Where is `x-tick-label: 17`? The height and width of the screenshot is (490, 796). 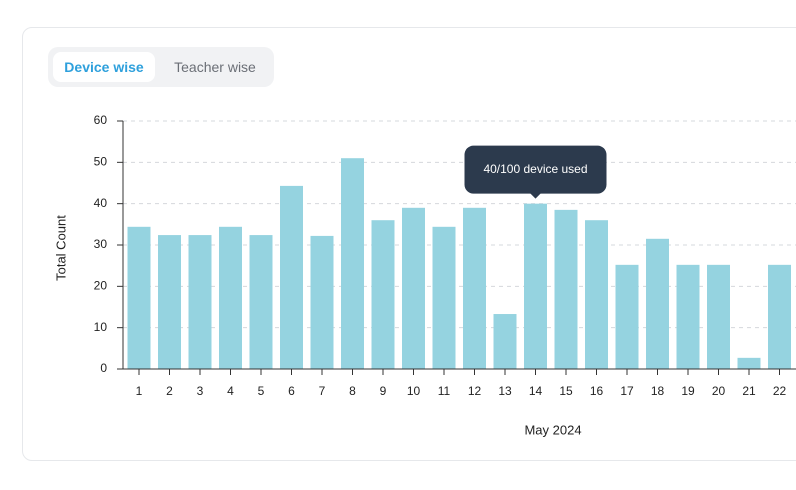 x-tick-label: 17 is located at coordinates (627, 391).